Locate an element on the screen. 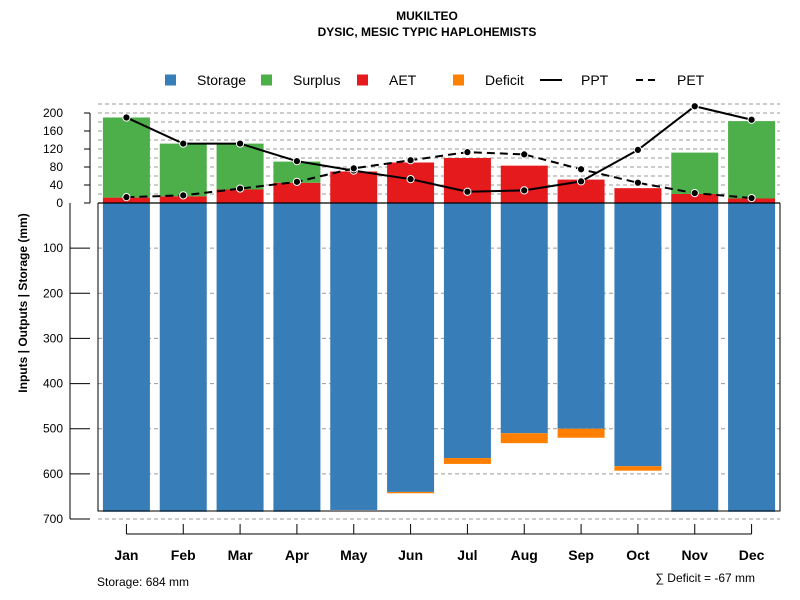 The image size is (800, 600). aet-bar-oct is located at coordinates (638, 195).